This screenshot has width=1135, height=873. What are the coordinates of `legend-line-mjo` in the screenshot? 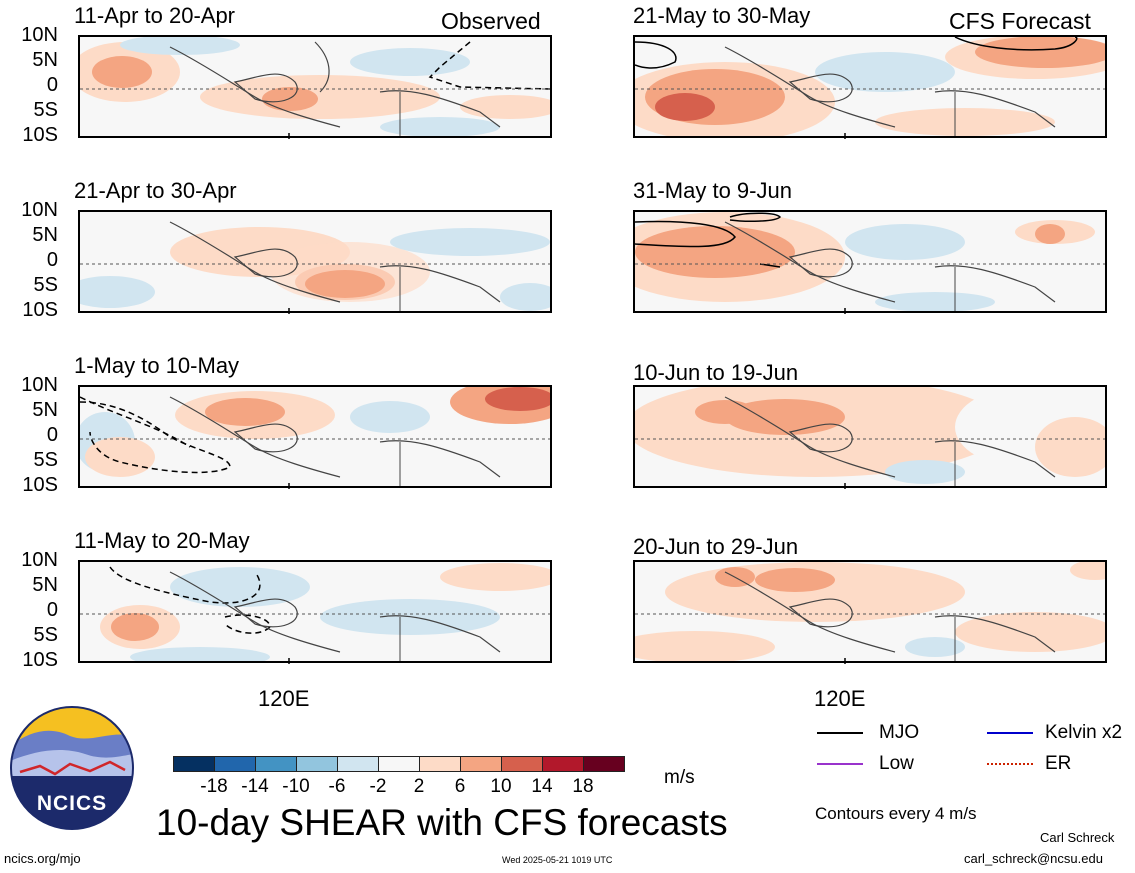 It's located at (840, 733).